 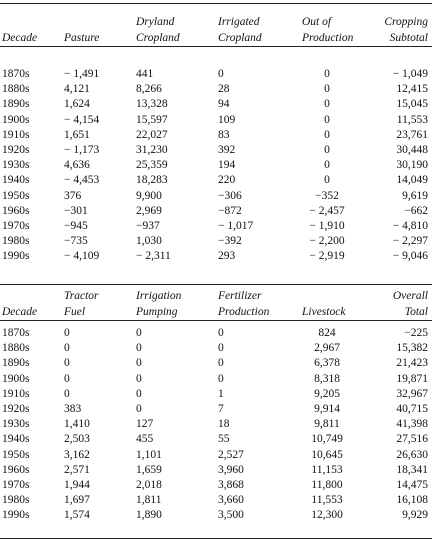 I want to click on land-column-header: Cropland, so click(x=158, y=38).